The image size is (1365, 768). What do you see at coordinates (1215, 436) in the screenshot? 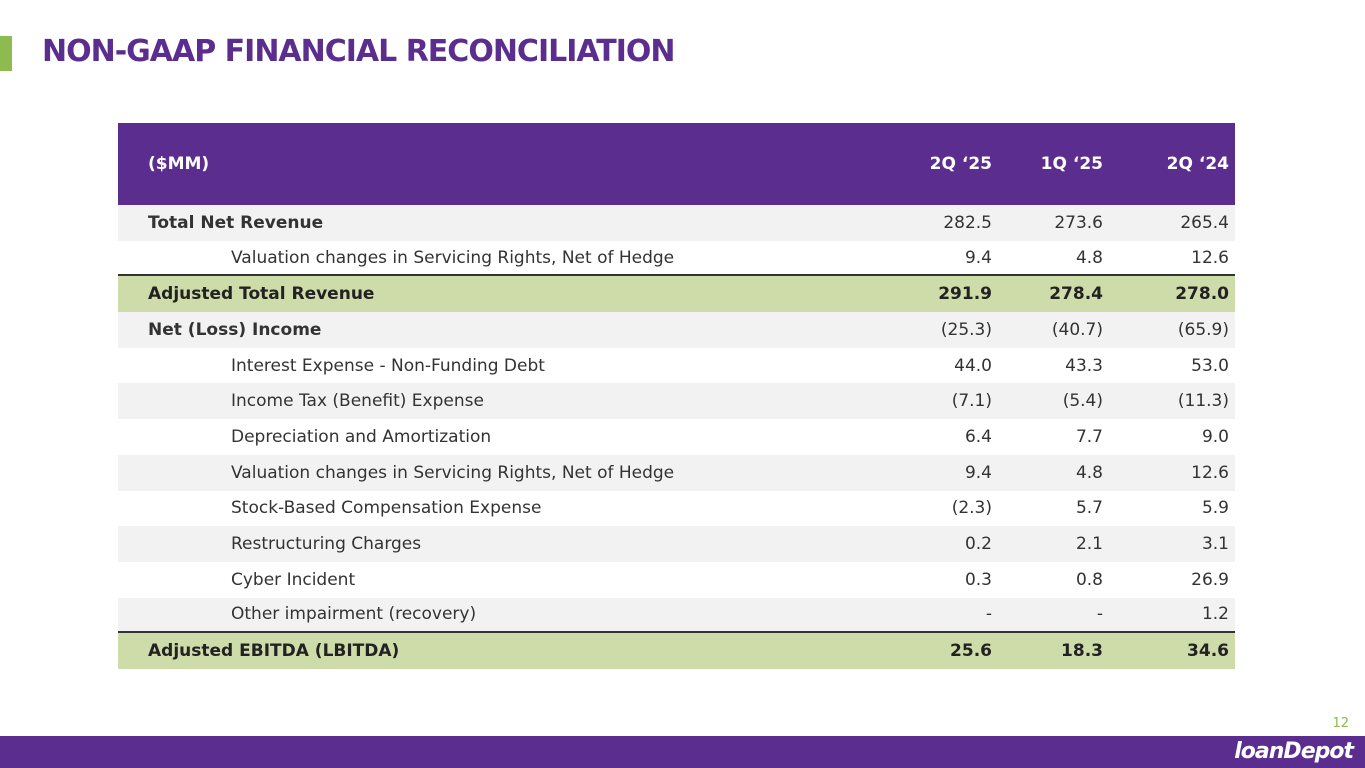
I see `row-value: 9.0` at bounding box center [1215, 436].